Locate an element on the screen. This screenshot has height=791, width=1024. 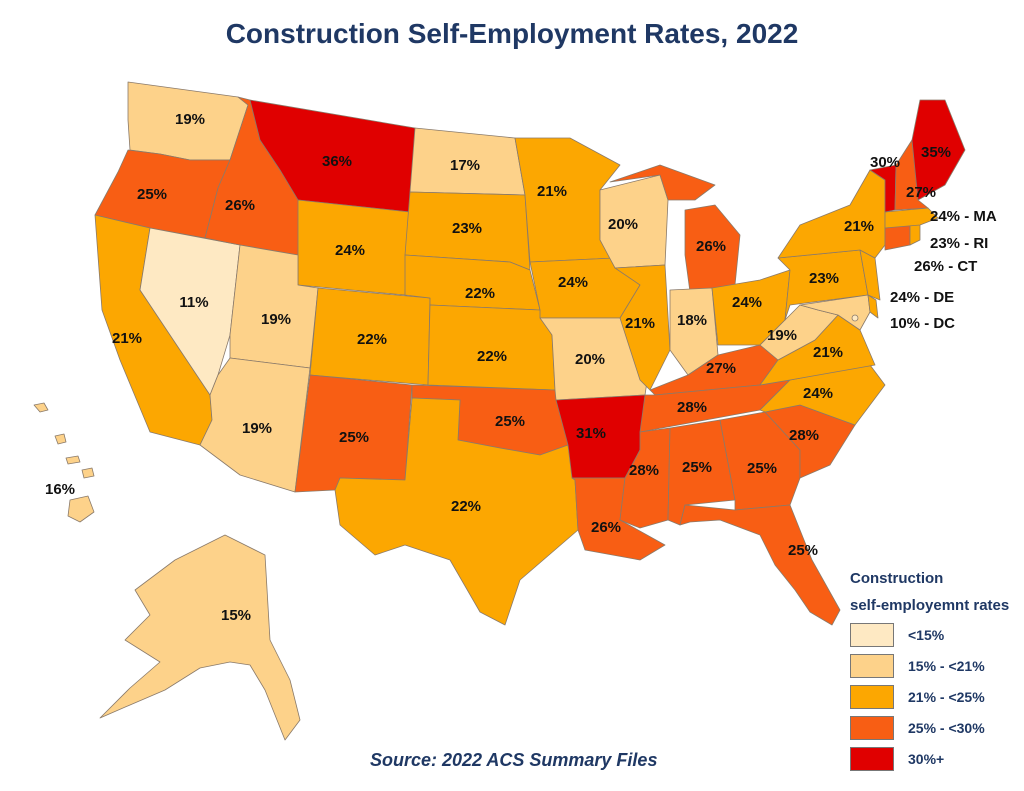
label-ks: 22% is located at coordinates (492, 356).